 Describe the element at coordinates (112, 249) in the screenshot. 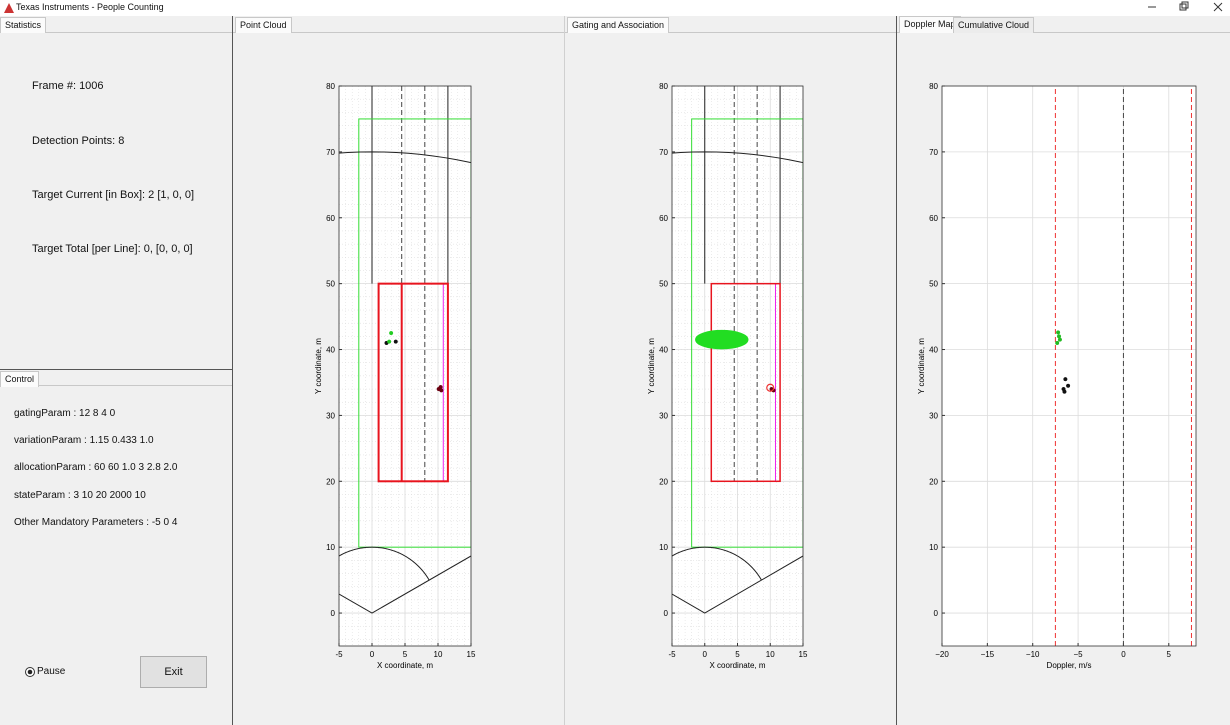

I see `stat-line: Target Total [per Line]: 0, [0, 0, 0]` at that location.